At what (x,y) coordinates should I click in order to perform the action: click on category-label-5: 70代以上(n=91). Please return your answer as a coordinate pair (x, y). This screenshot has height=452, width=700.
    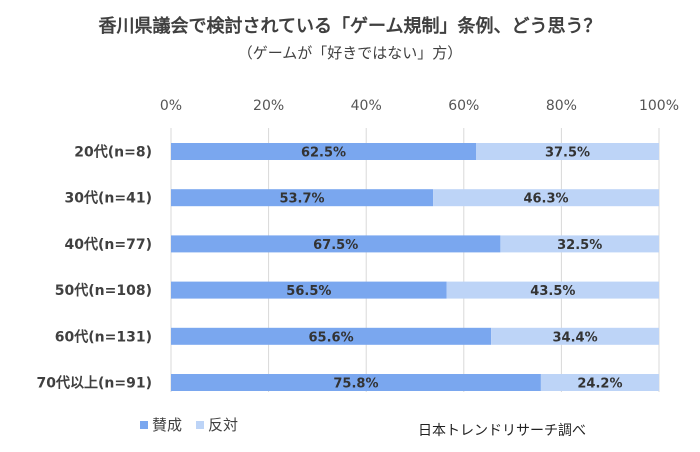
    Looking at the image, I should click on (94, 383).